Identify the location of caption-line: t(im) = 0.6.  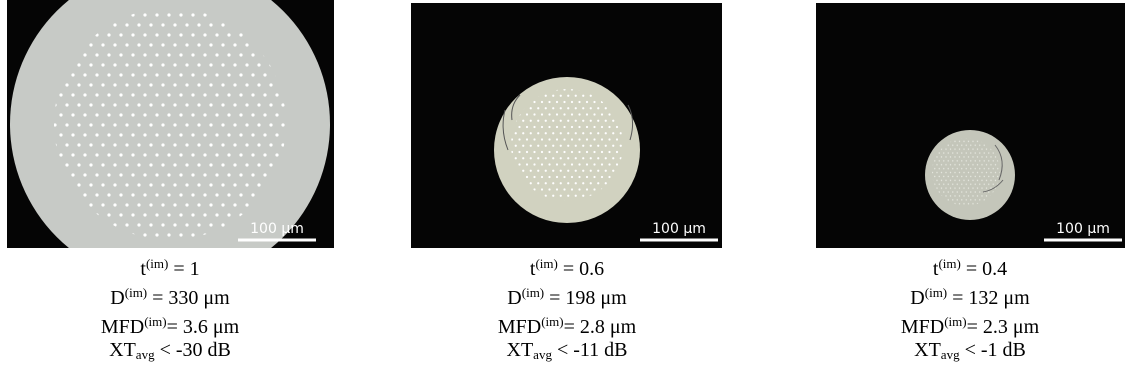
(567, 266).